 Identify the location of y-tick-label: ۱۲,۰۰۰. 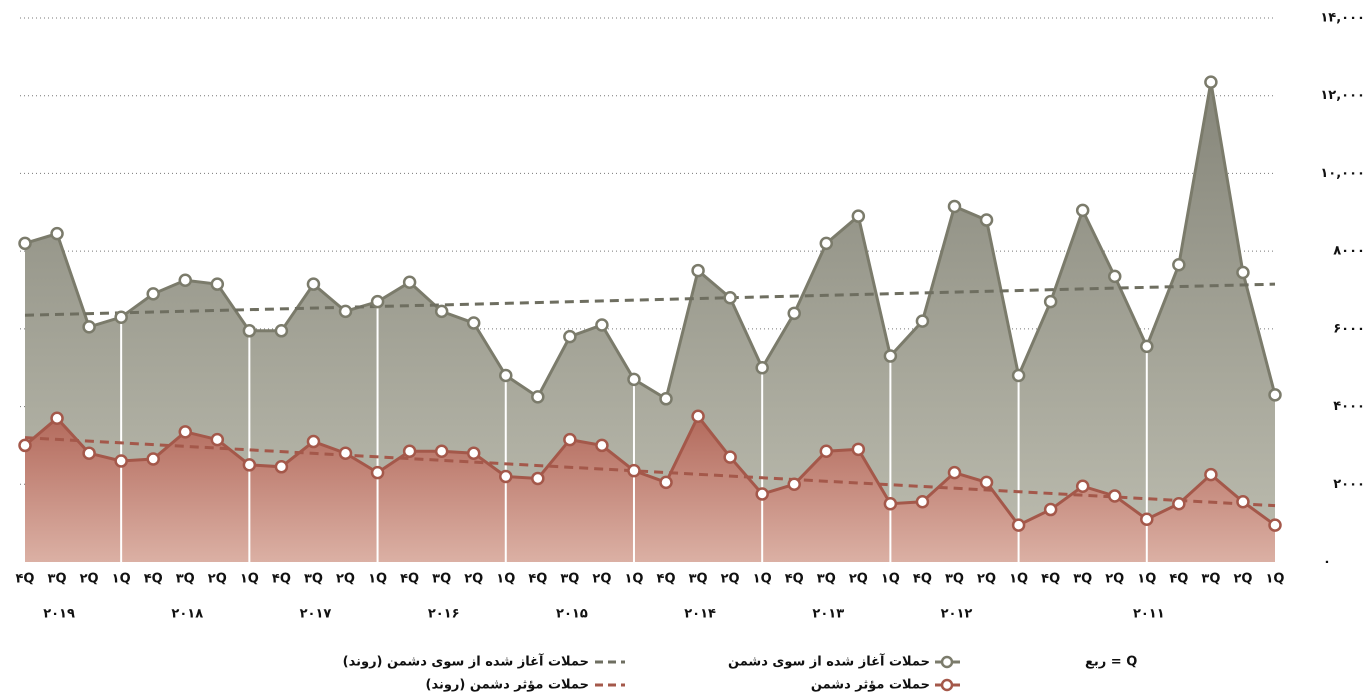
(1342, 95).